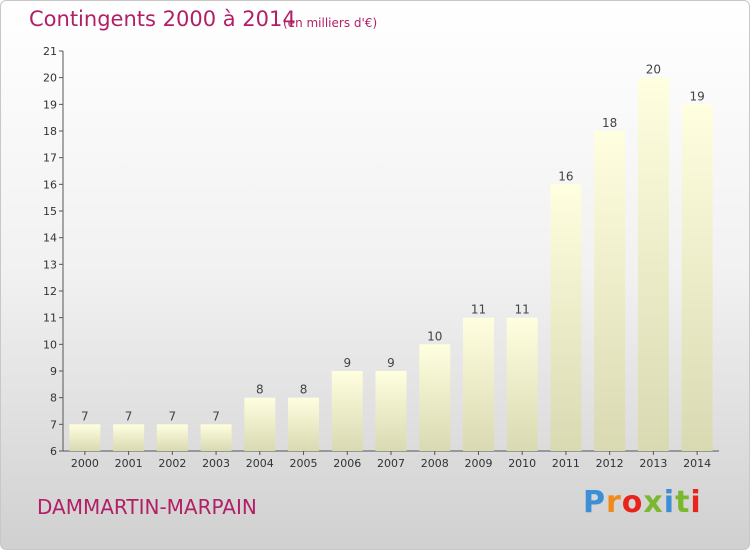  Describe the element at coordinates (50, 344) in the screenshot. I see `y-tick-label: 10` at that location.